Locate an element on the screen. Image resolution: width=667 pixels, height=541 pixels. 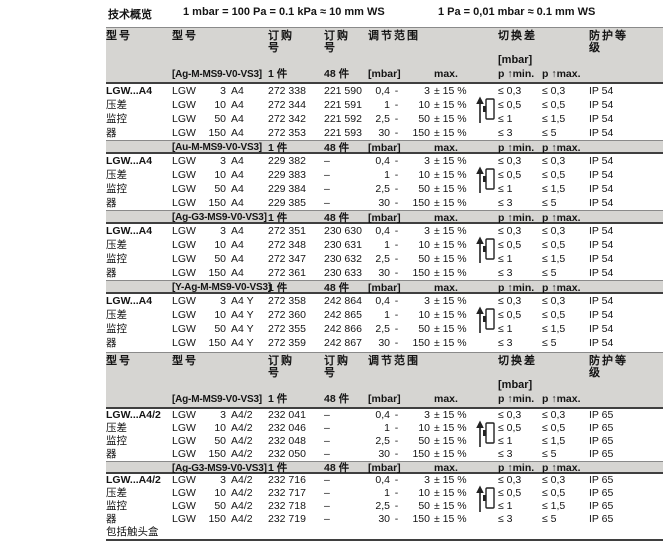
group-cell: 器 is located at coordinates (111, 273).